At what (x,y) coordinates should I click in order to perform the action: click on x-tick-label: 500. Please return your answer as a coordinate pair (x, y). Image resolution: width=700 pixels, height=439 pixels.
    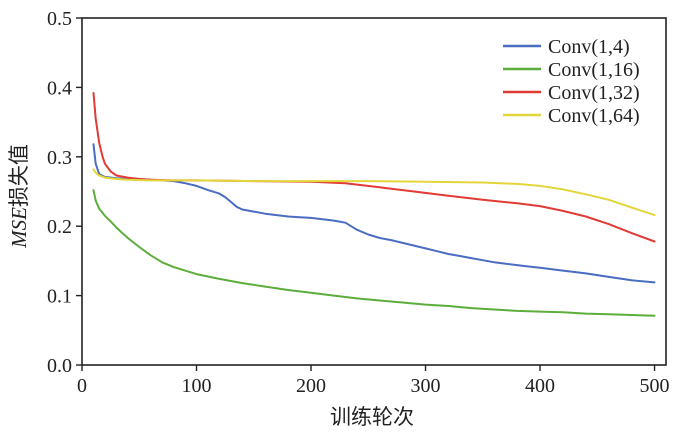
    Looking at the image, I should click on (655, 386).